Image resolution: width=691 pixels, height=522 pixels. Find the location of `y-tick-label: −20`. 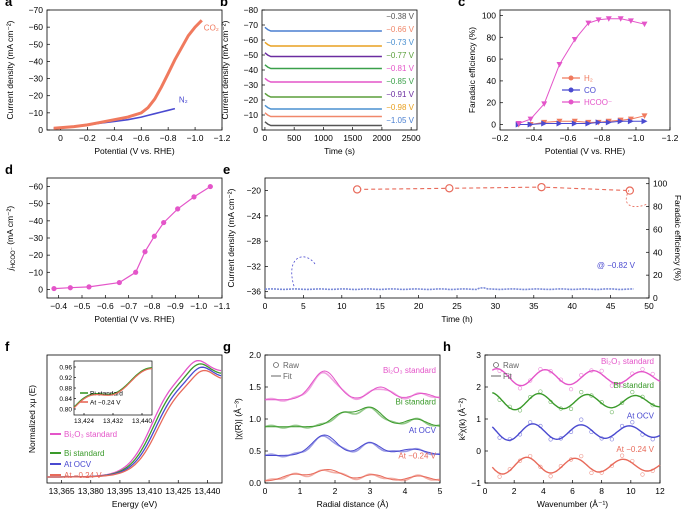

y-tick-label: −20 is located at coordinates (251, 100).